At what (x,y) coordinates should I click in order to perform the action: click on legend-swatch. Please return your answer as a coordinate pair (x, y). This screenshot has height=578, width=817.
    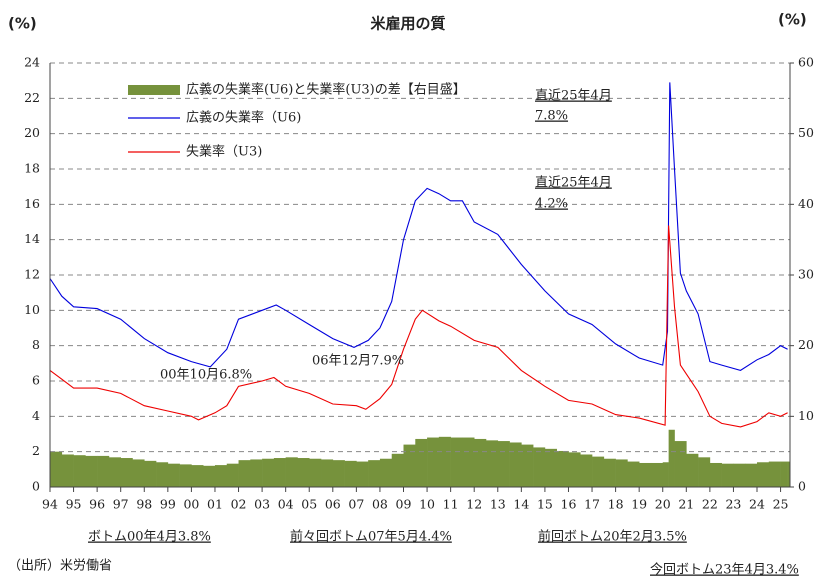
    Looking at the image, I should click on (154, 90).